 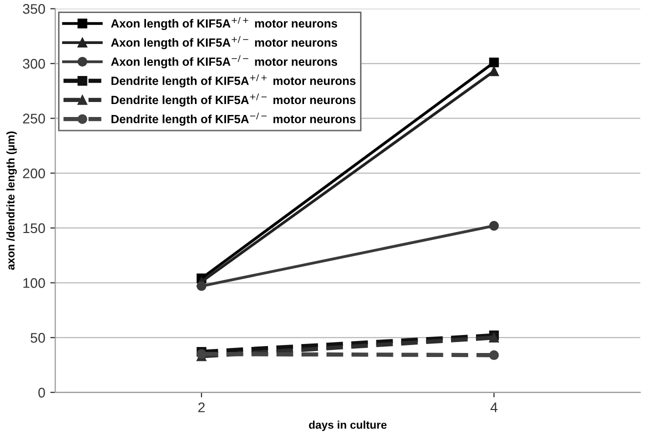 I want to click on legend-label: Axon length of KIF5A$^{−/−}$ motor neurons, so click(x=224, y=61).